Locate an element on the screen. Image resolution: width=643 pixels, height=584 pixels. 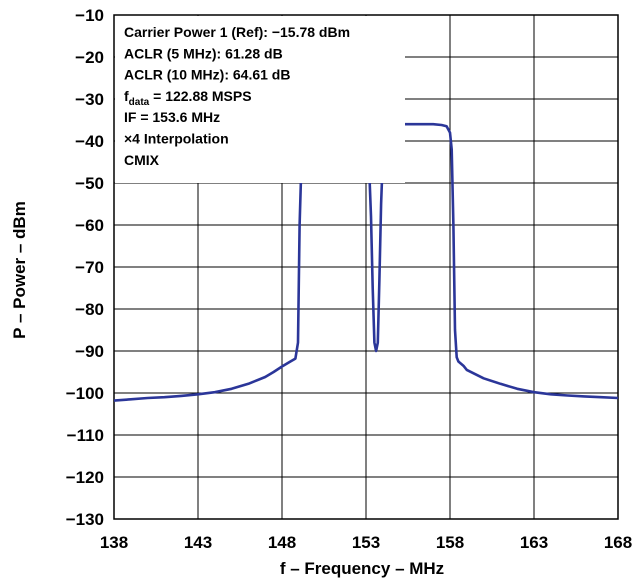
x-tick-label: 148 is located at coordinates (282, 542).